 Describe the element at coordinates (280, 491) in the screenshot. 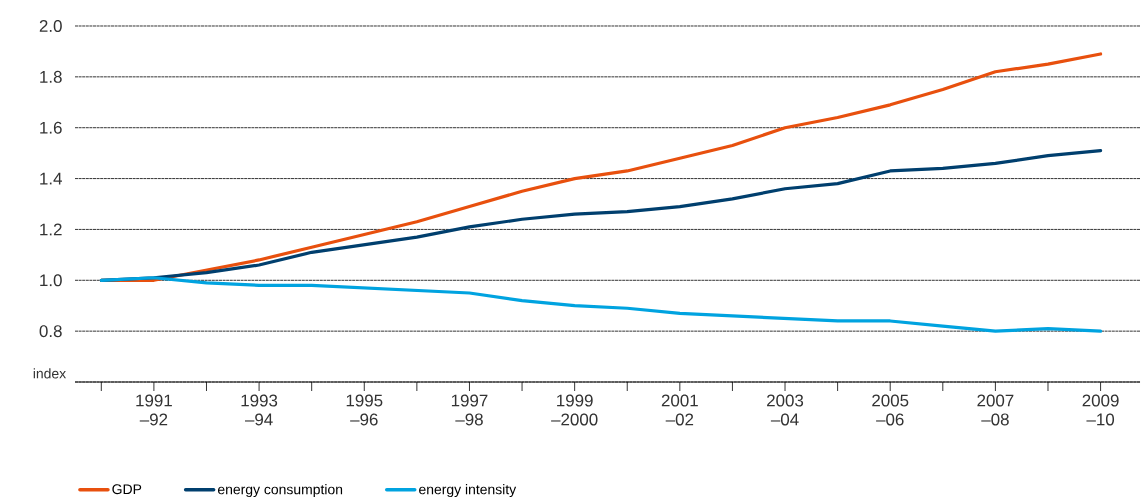

I see `legend-label: energy consumption` at that location.